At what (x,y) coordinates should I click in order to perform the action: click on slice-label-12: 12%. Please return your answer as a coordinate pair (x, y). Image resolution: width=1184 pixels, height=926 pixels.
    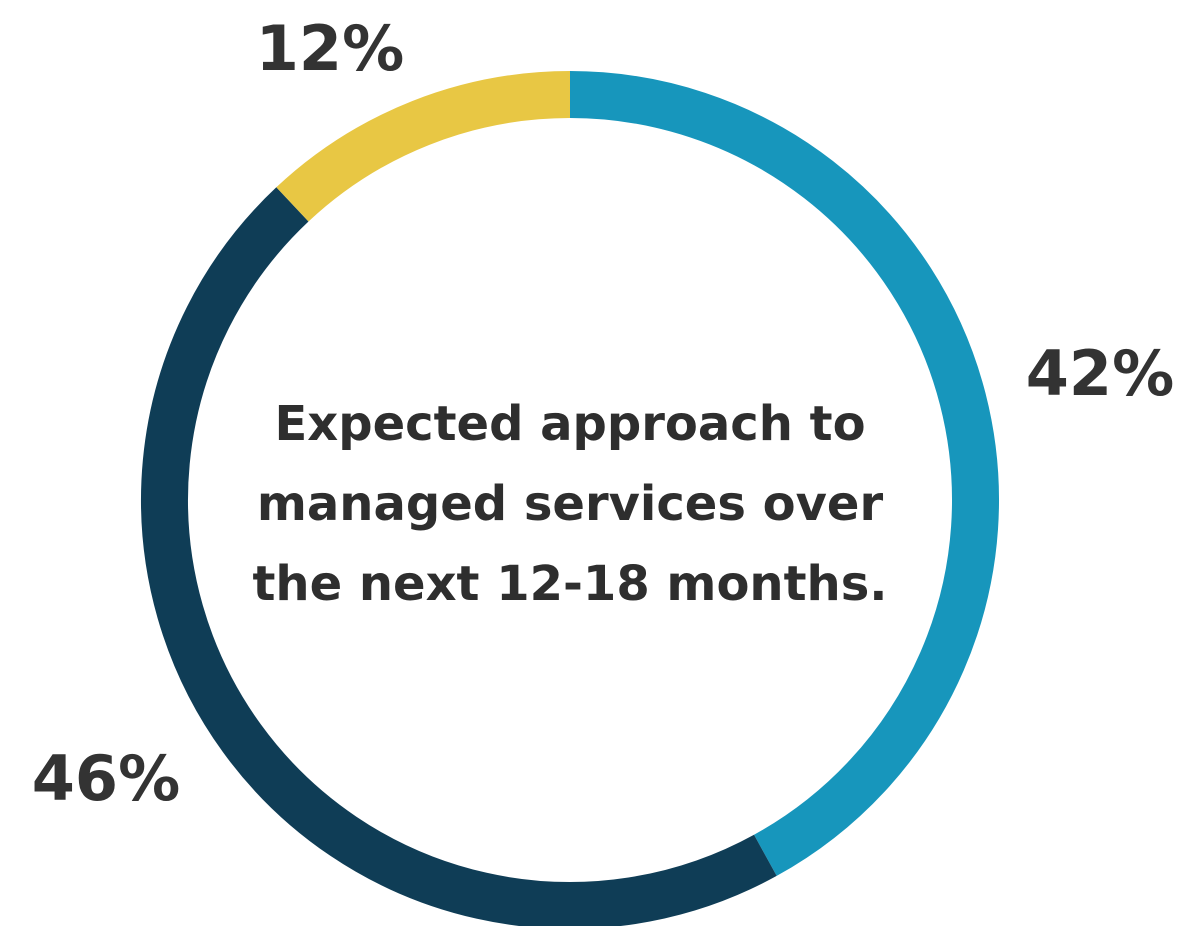
    Looking at the image, I should click on (330, 48).